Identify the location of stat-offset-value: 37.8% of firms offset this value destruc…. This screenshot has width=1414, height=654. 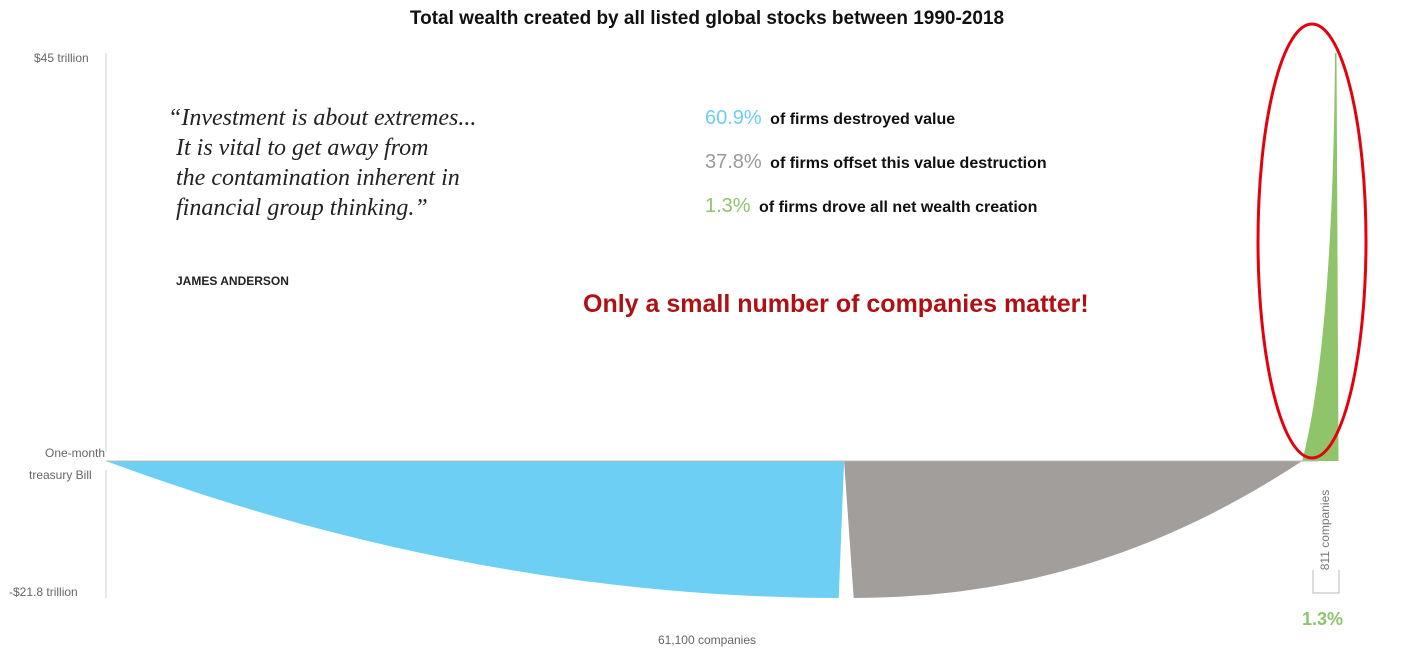
(876, 162).